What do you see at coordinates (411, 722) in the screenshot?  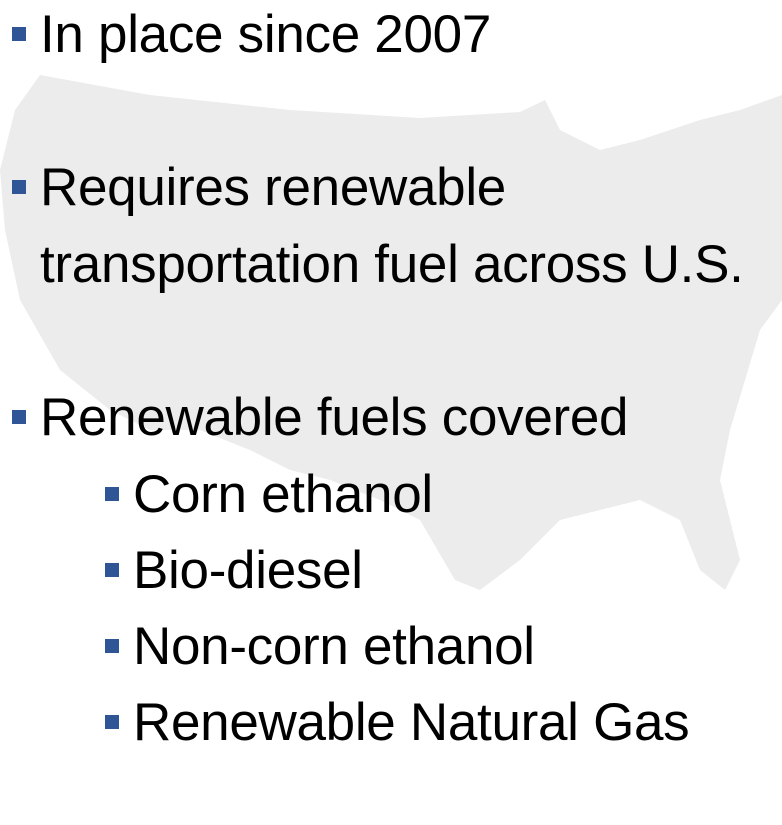 I see `bullet-text: Renewable Natural Gas` at bounding box center [411, 722].